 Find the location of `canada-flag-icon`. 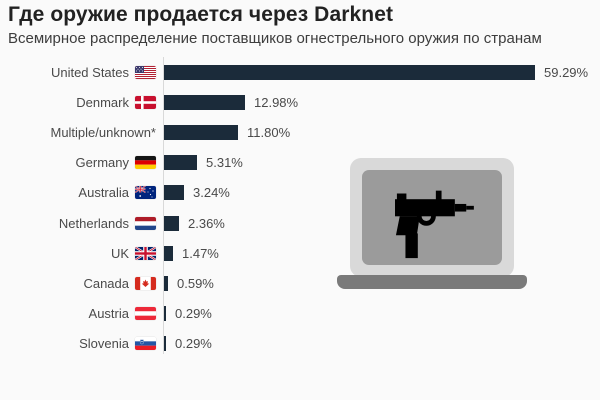

canada-flag-icon is located at coordinates (145, 283).